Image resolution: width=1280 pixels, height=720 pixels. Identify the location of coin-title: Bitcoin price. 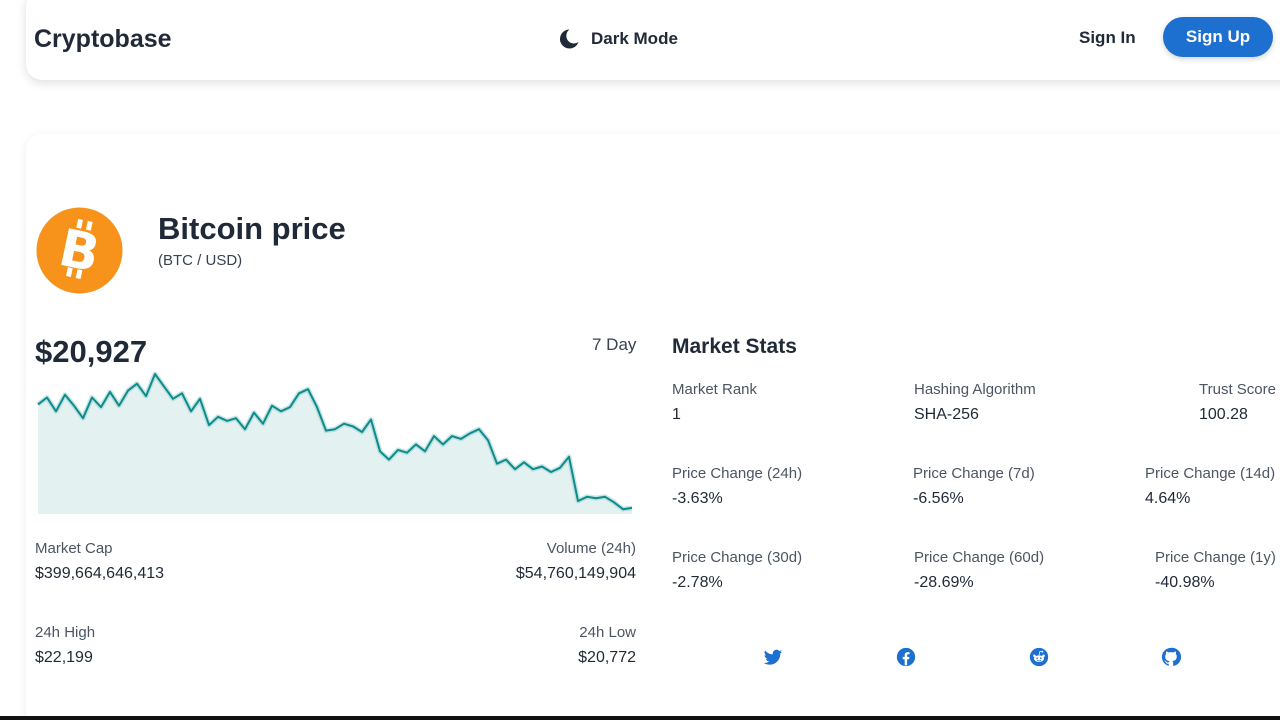
(252, 228).